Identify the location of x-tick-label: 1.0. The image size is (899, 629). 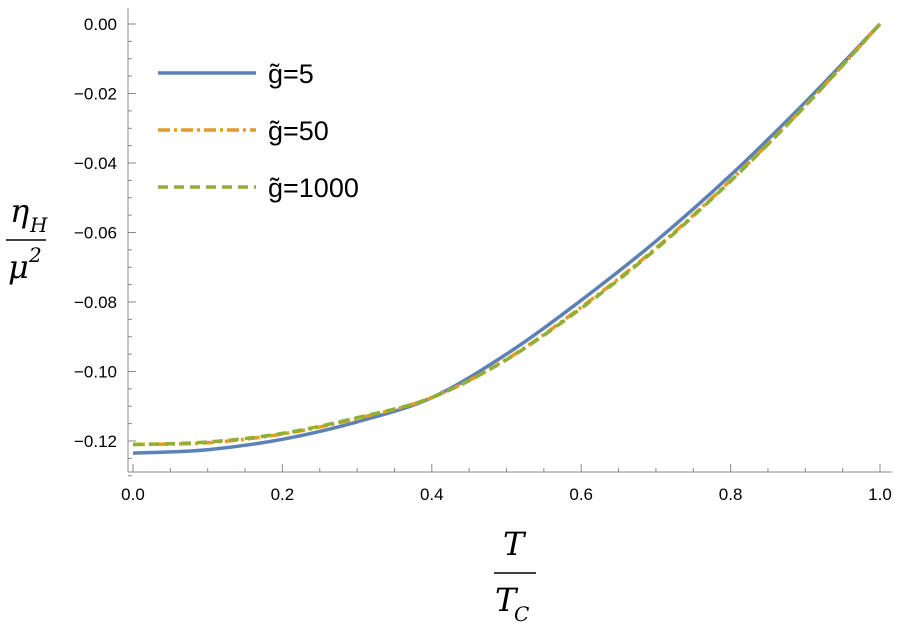
(880, 494).